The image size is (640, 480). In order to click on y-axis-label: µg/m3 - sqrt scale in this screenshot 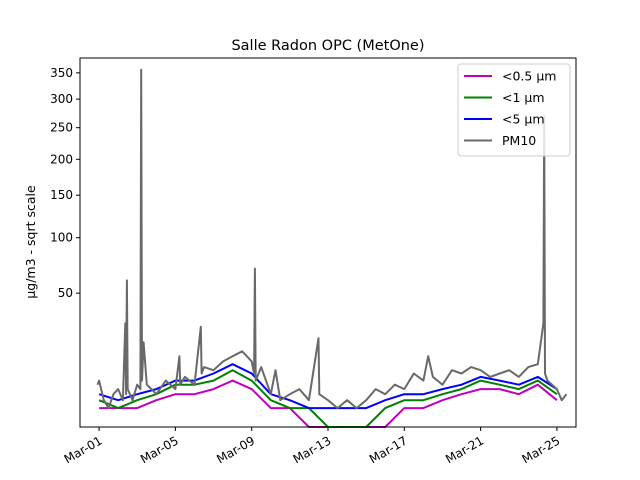, I will do `click(30, 242)`.